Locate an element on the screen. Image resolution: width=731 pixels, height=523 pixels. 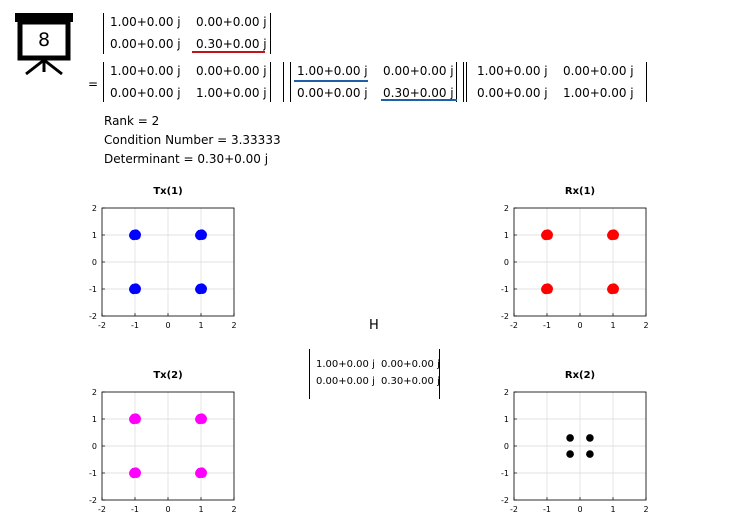
chart-title: Rx(2) is located at coordinates (580, 375).